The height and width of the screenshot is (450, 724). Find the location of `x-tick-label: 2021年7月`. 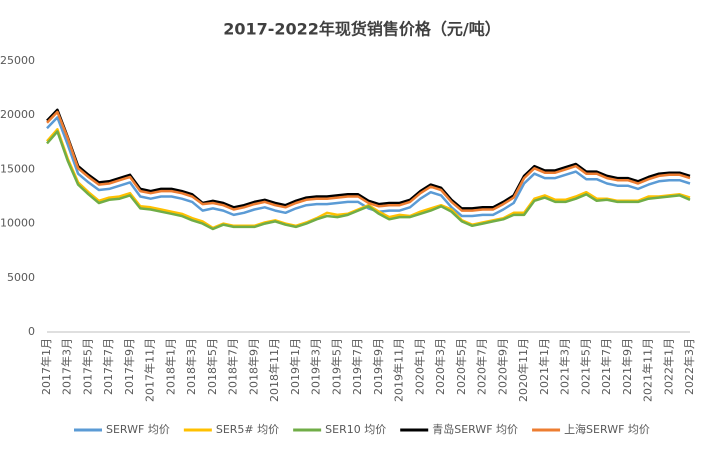

x-tick-label: 2021年7月 is located at coordinates (606, 366).